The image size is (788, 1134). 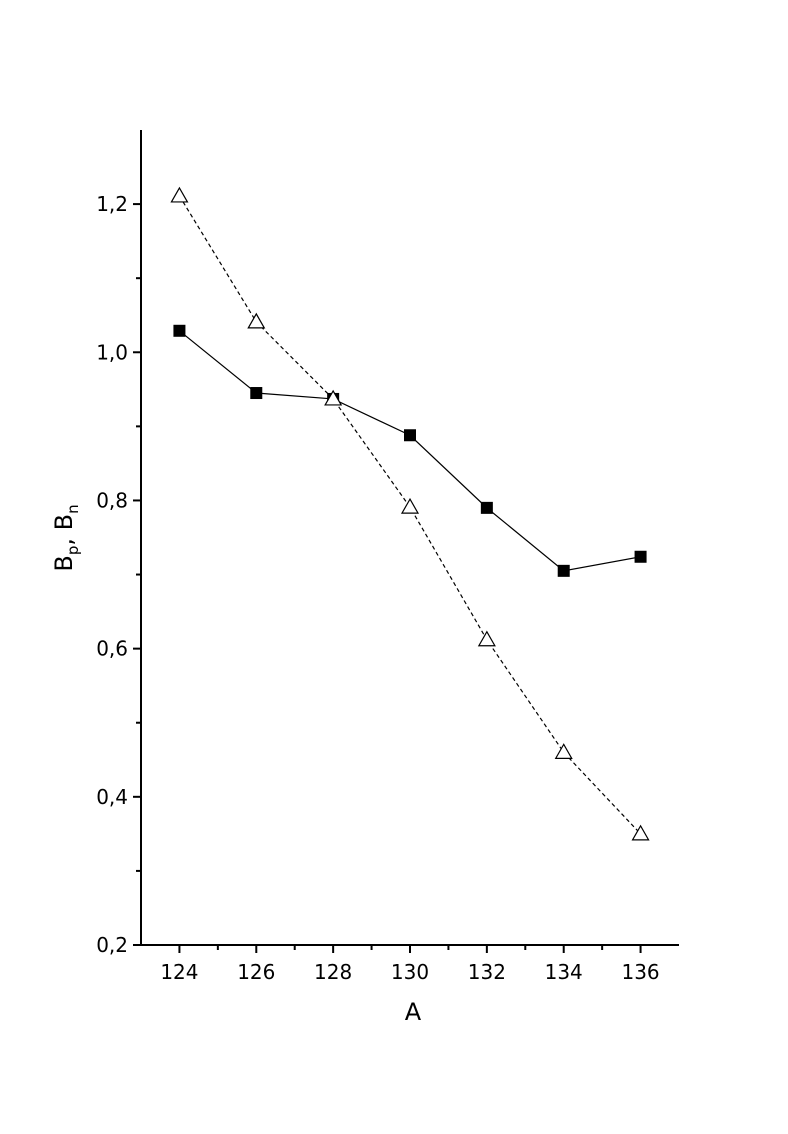 I want to click on y-tick-label: 0,6, so click(x=112, y=649).